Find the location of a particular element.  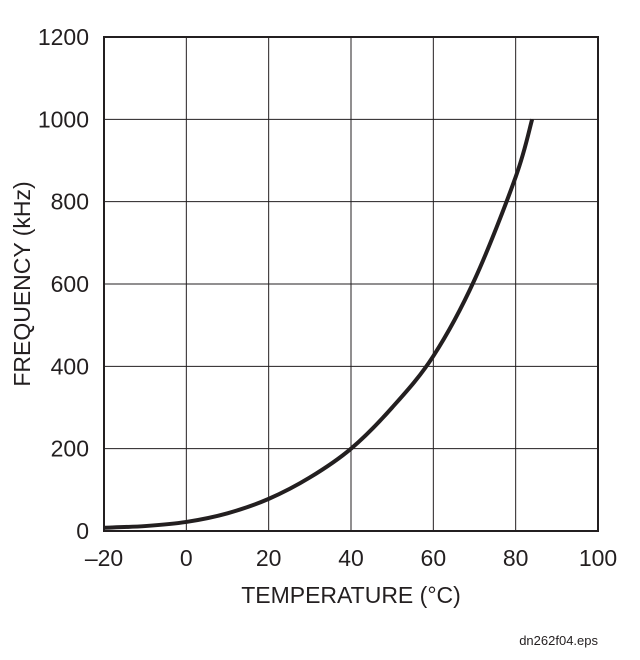

y-tick-label-5: 1000 is located at coordinates (63, 119).